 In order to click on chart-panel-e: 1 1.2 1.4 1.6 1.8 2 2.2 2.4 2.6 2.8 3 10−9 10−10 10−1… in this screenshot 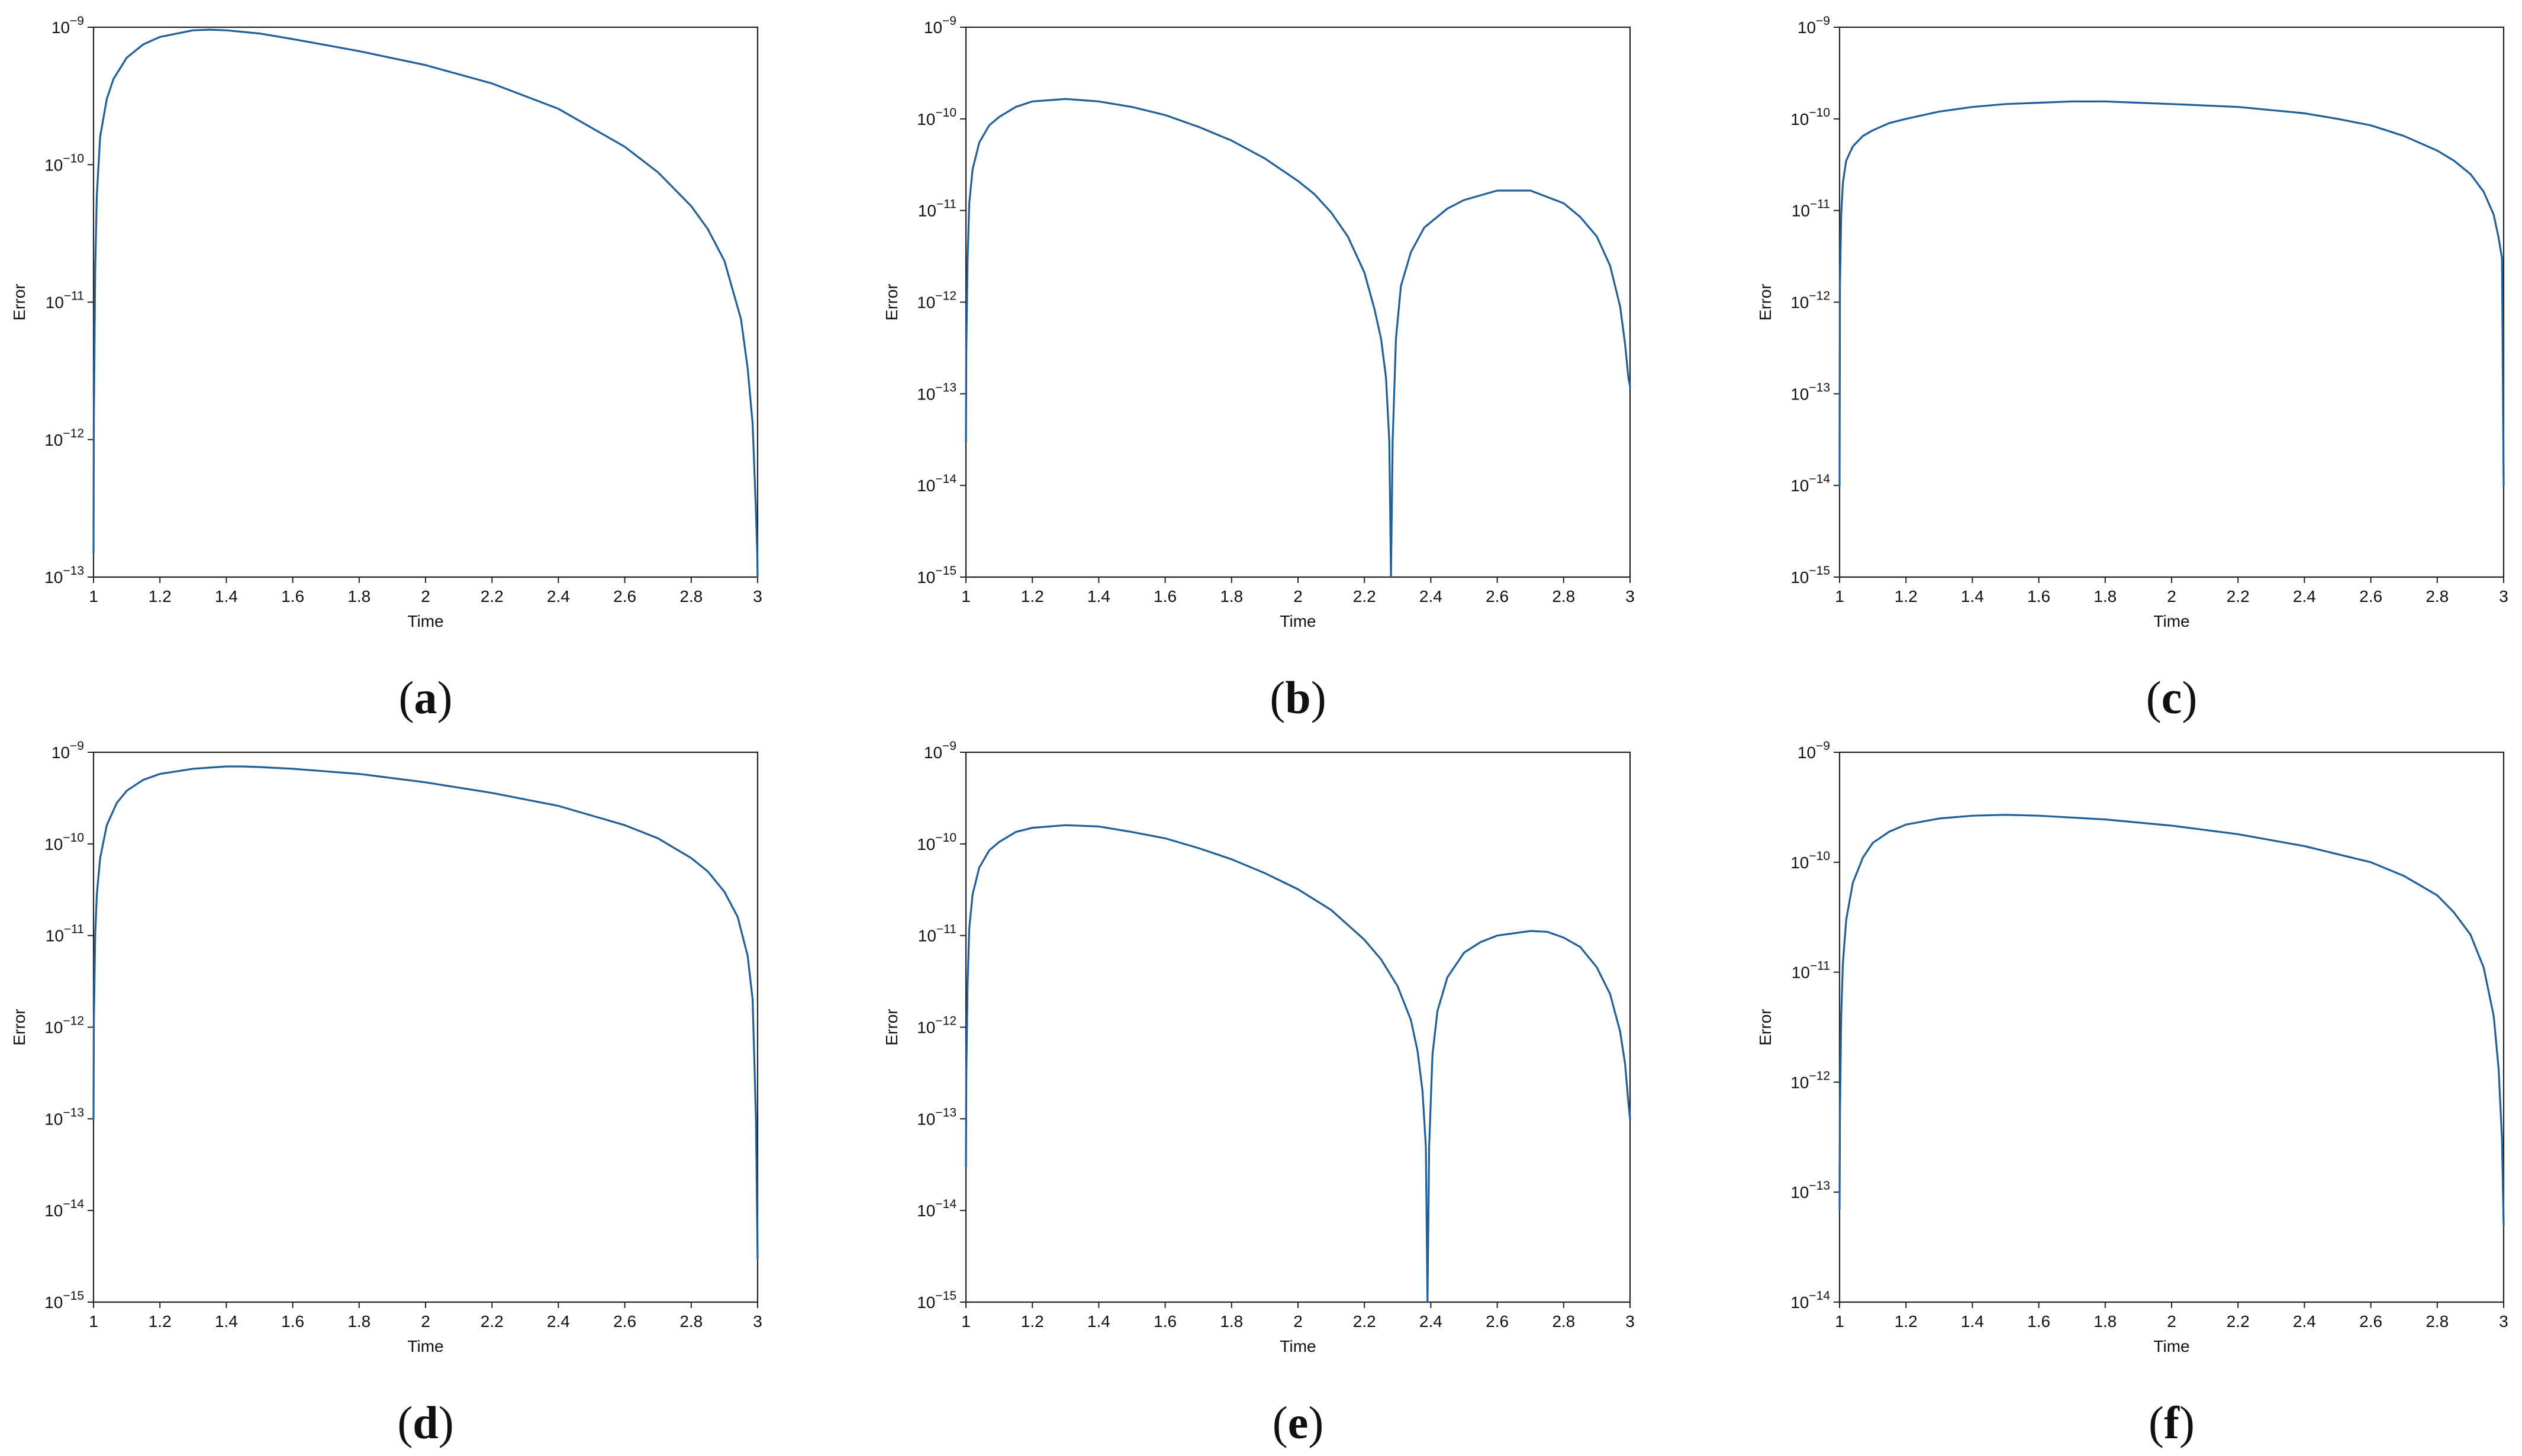, I will do `click(1258, 1093)`.